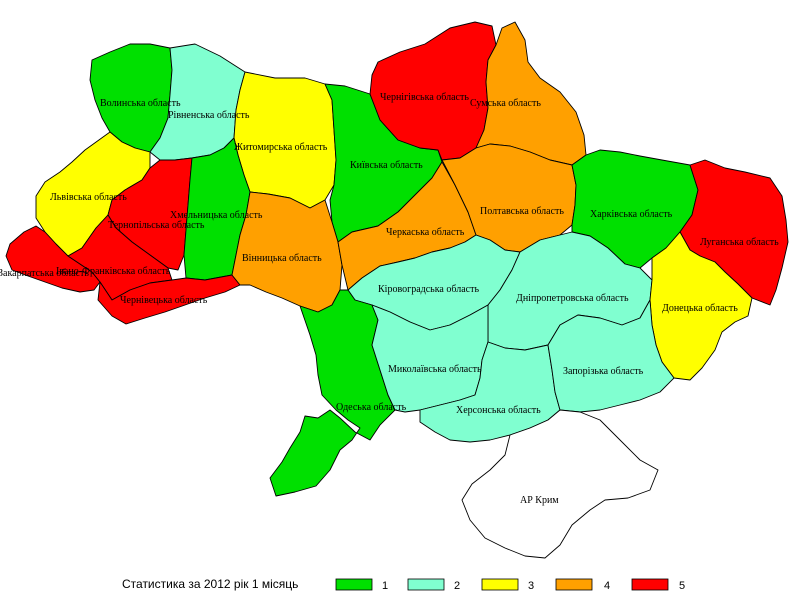 The height and width of the screenshot is (600, 800). What do you see at coordinates (435, 369) in the screenshot?
I see `label-mykolaiv: Миколаївська область` at bounding box center [435, 369].